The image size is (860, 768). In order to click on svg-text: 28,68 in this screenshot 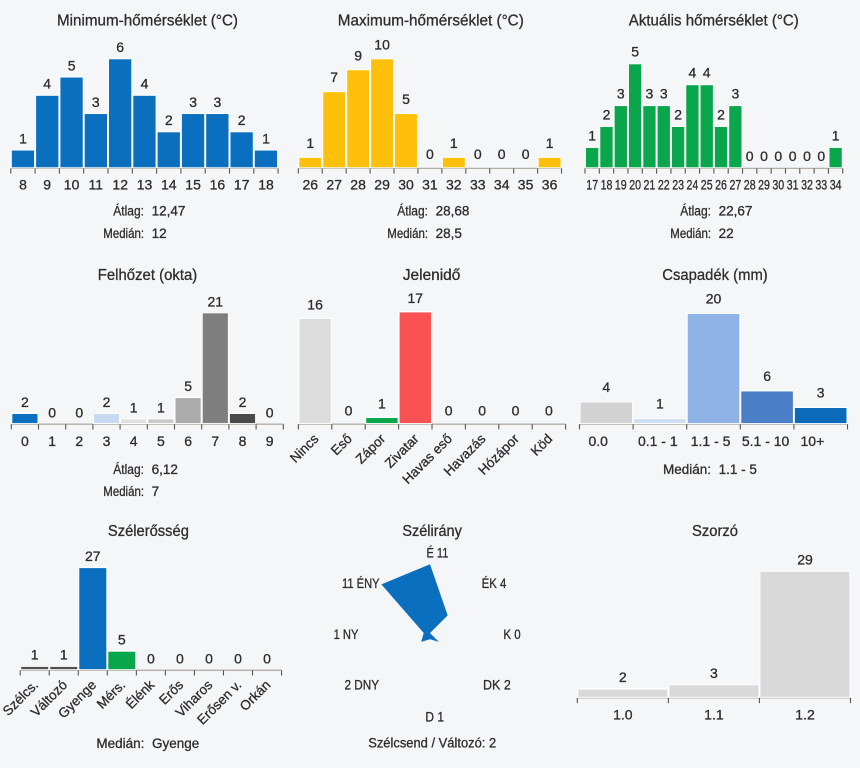, I will do `click(453, 211)`.